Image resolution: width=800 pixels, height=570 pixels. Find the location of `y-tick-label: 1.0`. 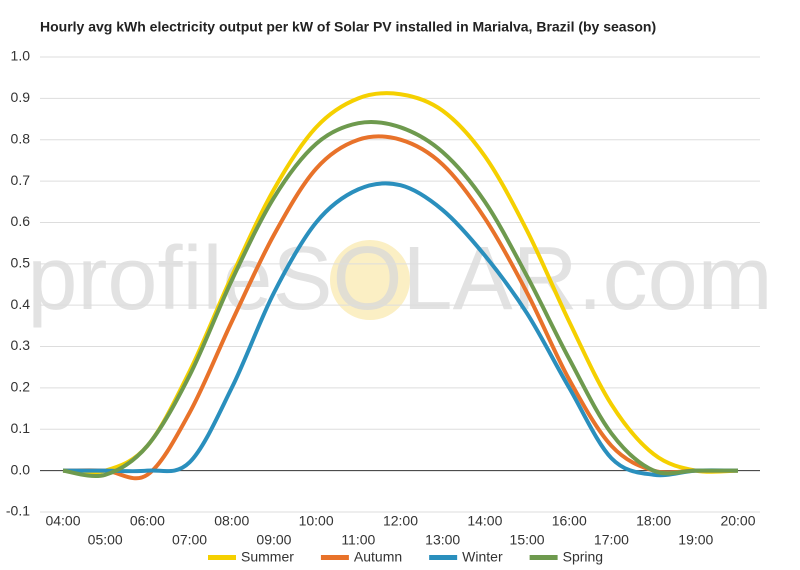

y-tick-label: 1.0 is located at coordinates (21, 56).